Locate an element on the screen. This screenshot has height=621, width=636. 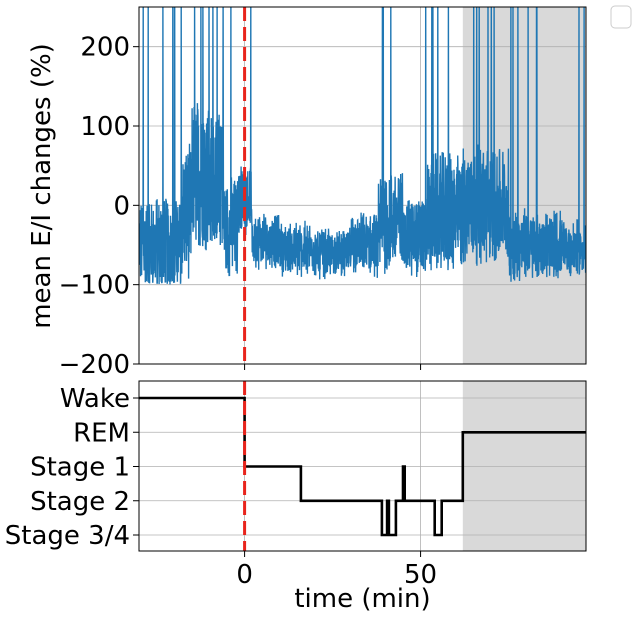
y-tick-label: 200 is located at coordinates (105, 48).